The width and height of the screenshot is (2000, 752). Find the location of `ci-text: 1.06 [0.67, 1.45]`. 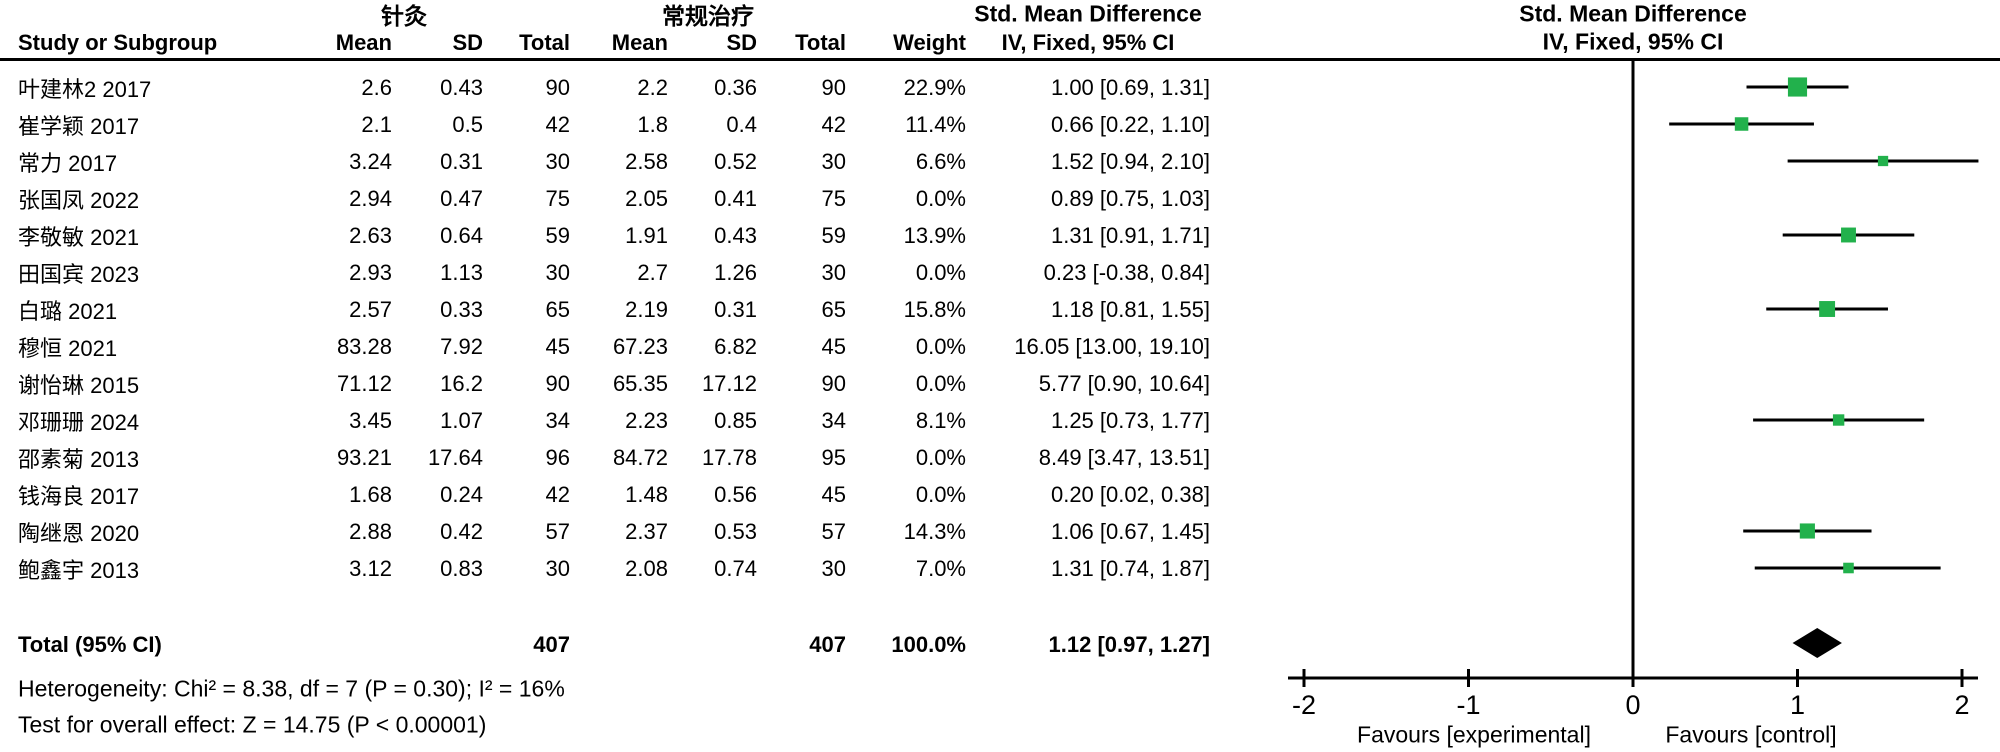

ci-text: 1.06 [0.67, 1.45] is located at coordinates (1130, 531).